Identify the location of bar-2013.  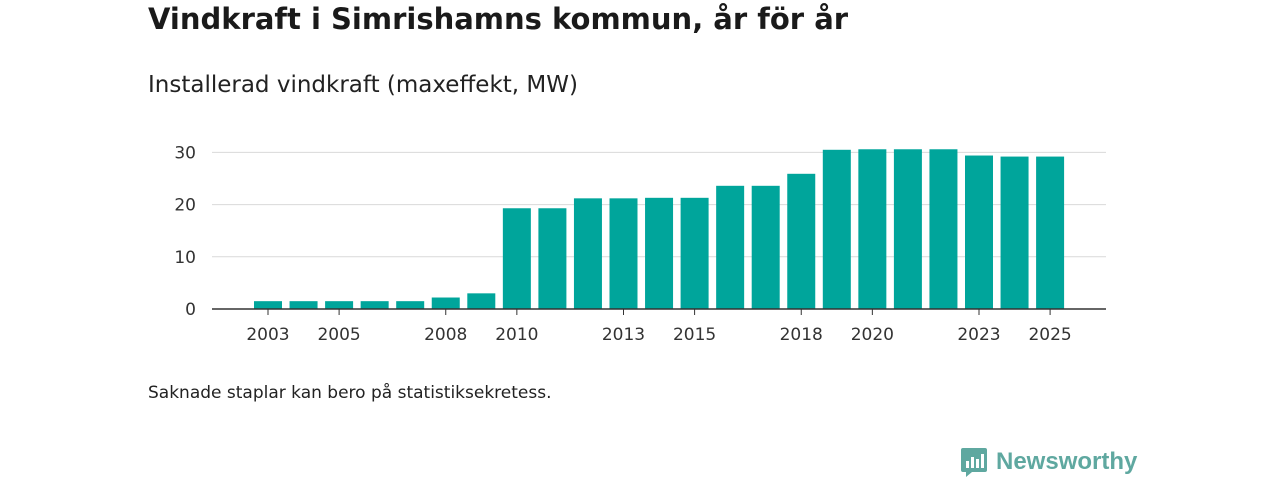
(623, 253).